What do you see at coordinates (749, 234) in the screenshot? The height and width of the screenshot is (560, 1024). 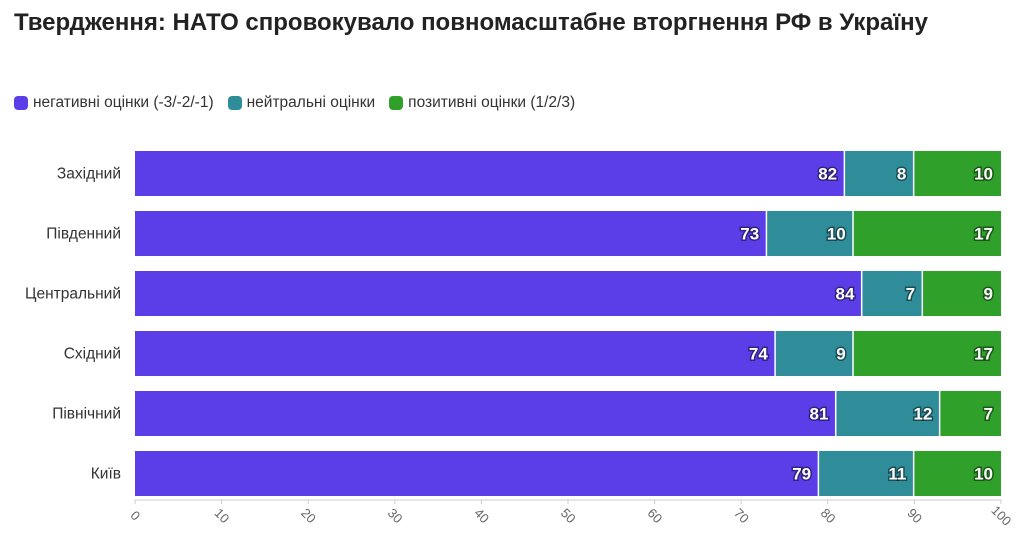 I see `data-label: 73` at bounding box center [749, 234].